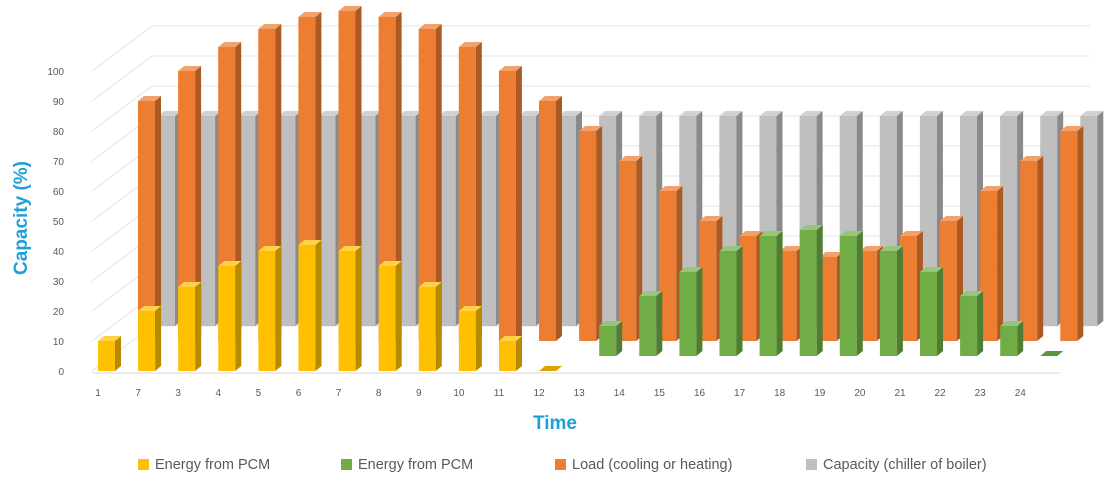  What do you see at coordinates (379, 393) in the screenshot?
I see `x-tick-label: 8` at bounding box center [379, 393].